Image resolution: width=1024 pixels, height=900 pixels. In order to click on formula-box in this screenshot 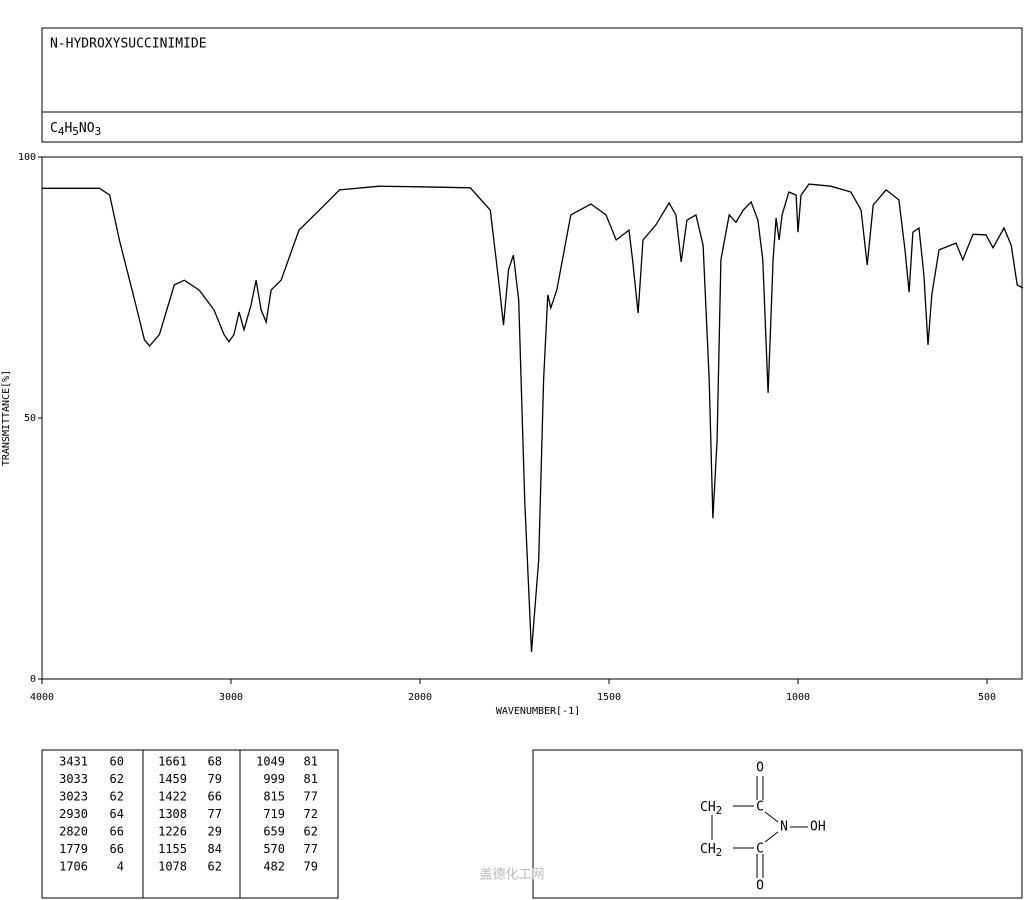, I will do `click(532, 127)`.